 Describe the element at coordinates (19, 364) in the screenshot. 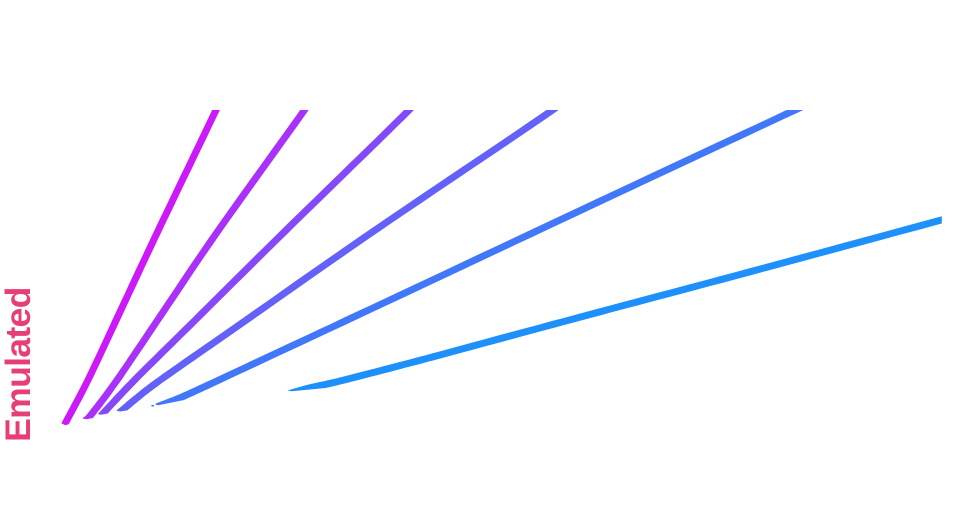

I see `svg-text: Emulated` at that location.